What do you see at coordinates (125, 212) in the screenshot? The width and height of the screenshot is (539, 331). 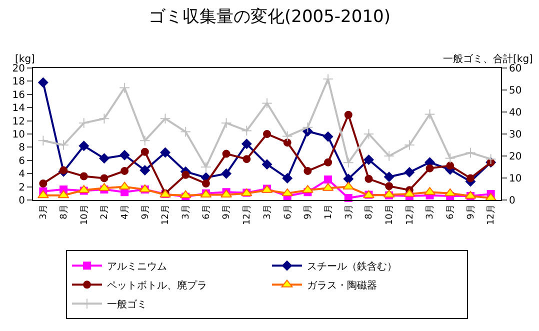 I see `x-tick-label: 4月` at bounding box center [125, 212].